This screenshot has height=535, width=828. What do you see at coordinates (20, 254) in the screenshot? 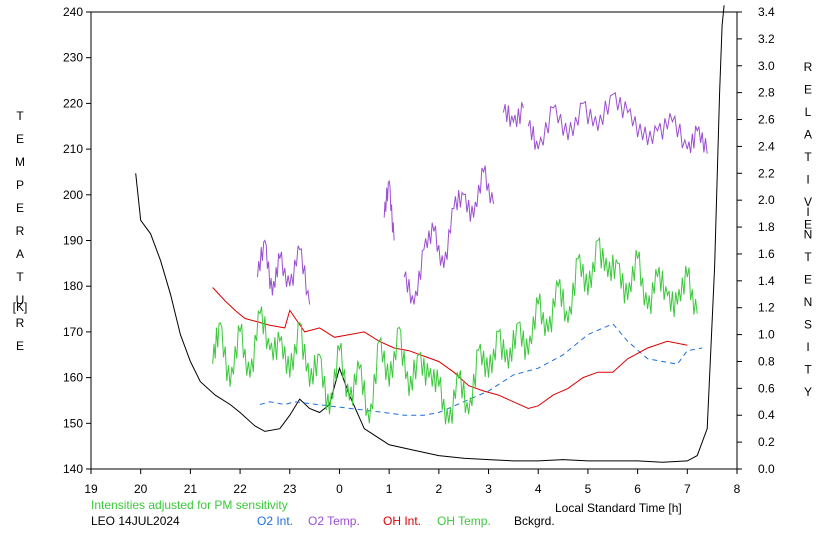
I see `y-label-left-letter: A` at bounding box center [20, 254].